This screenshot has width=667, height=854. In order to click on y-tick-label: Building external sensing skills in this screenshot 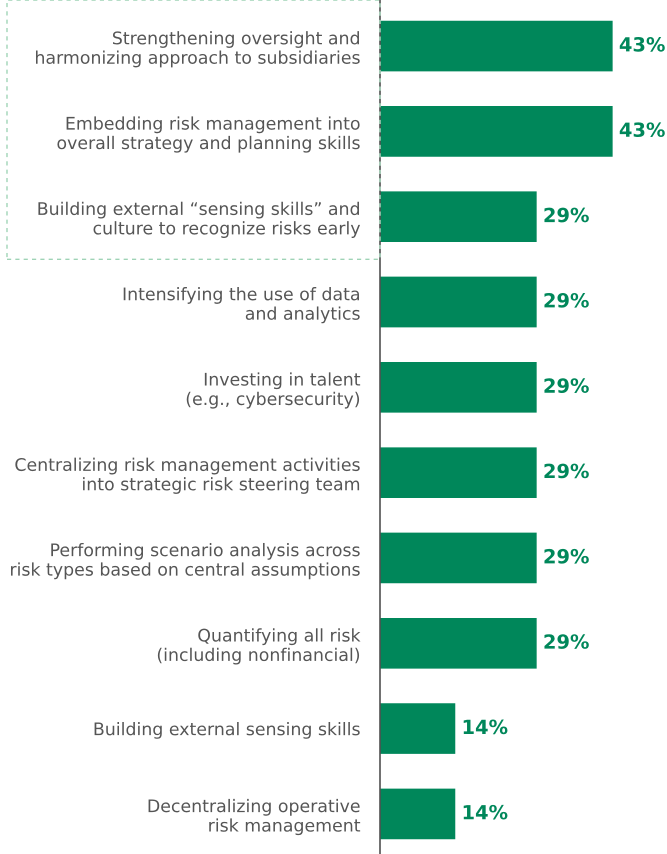, I will do `click(227, 730)`.